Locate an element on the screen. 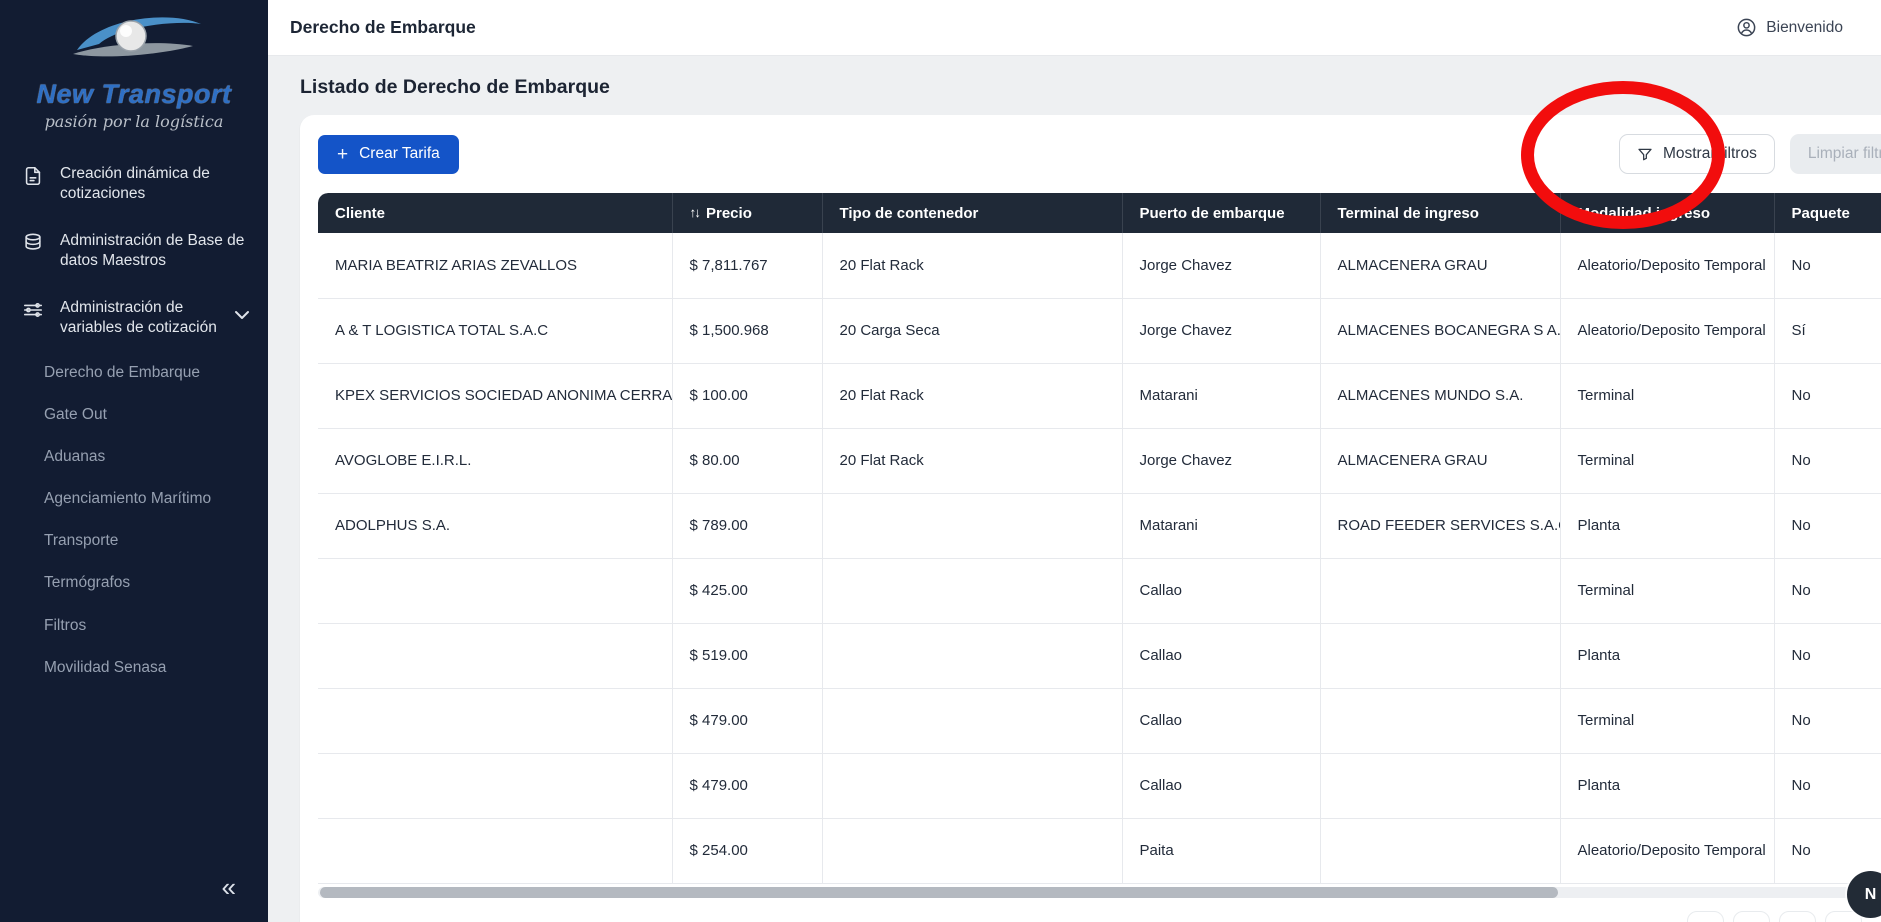 The width and height of the screenshot is (1881, 922). cell-cliente: KPEX SERVICIOS SOCIEDAD ANONIMA CERRADA is located at coordinates (495, 396).